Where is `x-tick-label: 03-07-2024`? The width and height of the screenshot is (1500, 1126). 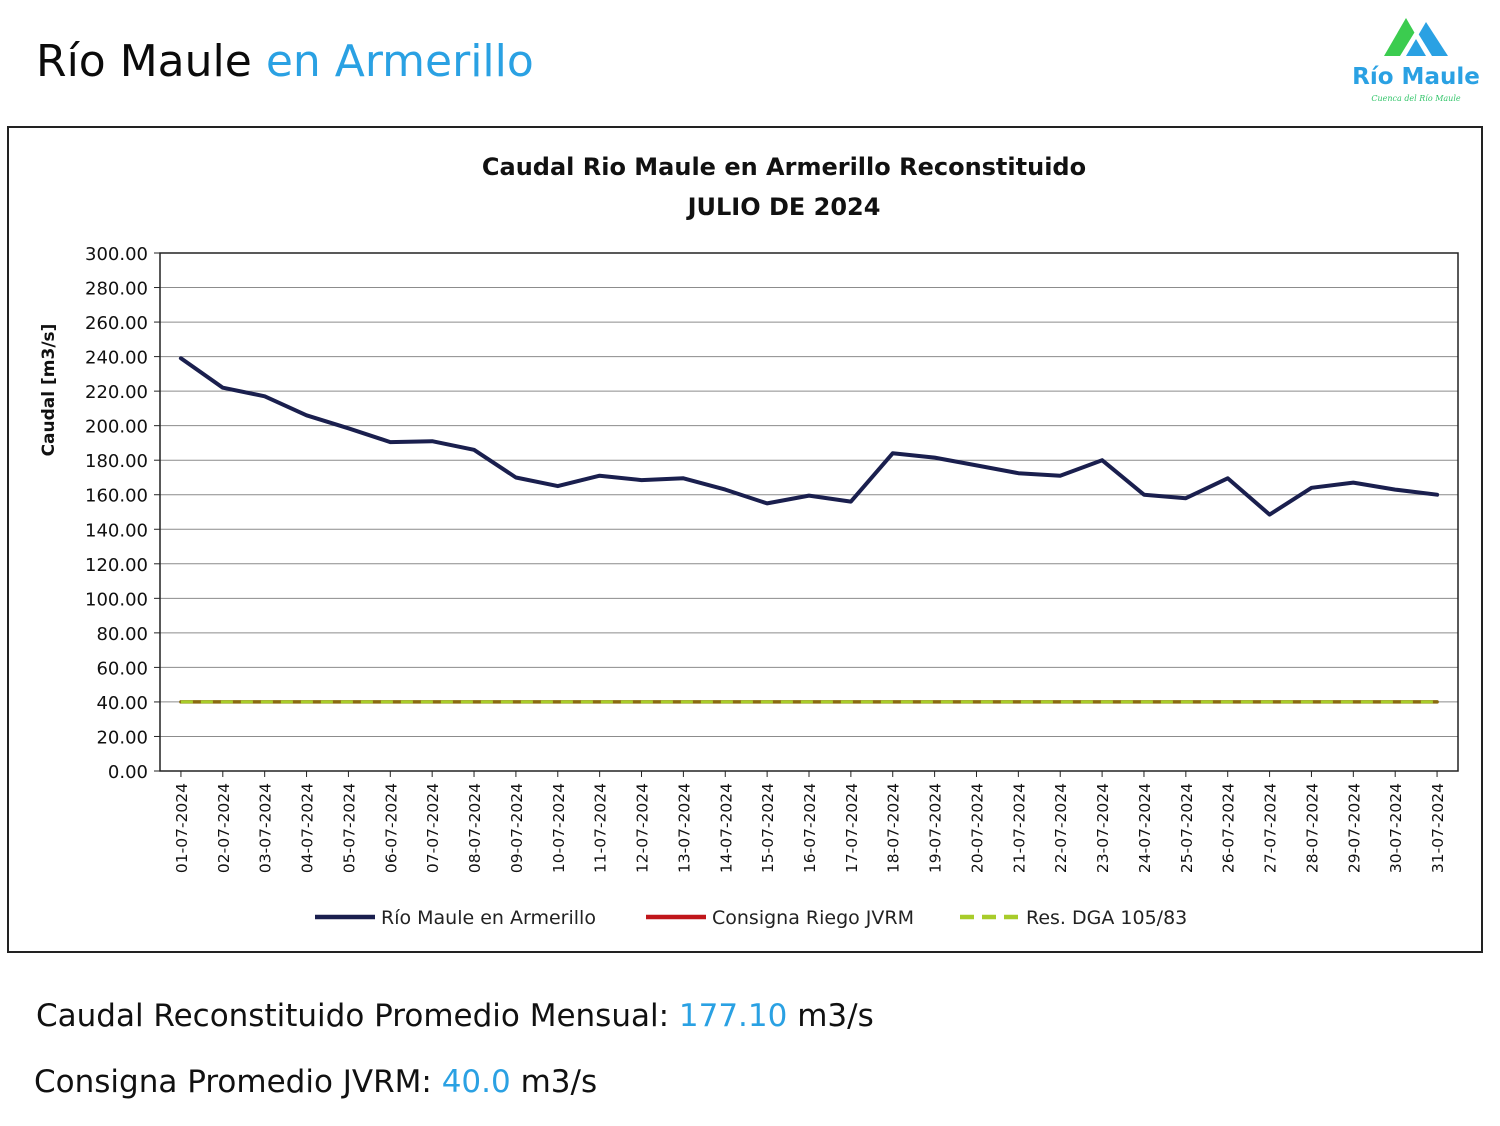
x-tick-label: 03-07-2024 is located at coordinates (266, 828).